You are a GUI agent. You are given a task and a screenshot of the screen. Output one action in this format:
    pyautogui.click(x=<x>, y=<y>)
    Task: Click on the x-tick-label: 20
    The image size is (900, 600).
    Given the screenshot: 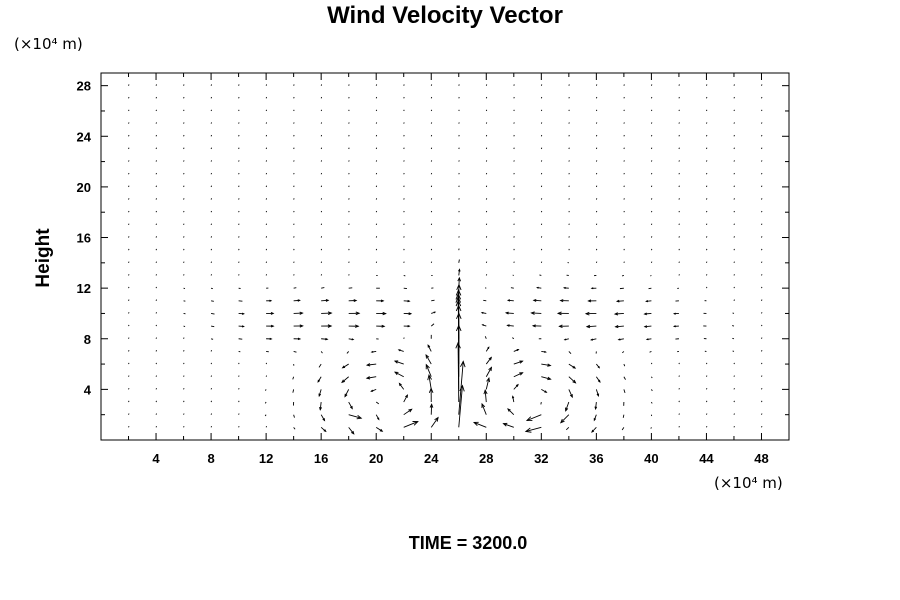 What is the action you would take?
    pyautogui.click(x=376, y=458)
    